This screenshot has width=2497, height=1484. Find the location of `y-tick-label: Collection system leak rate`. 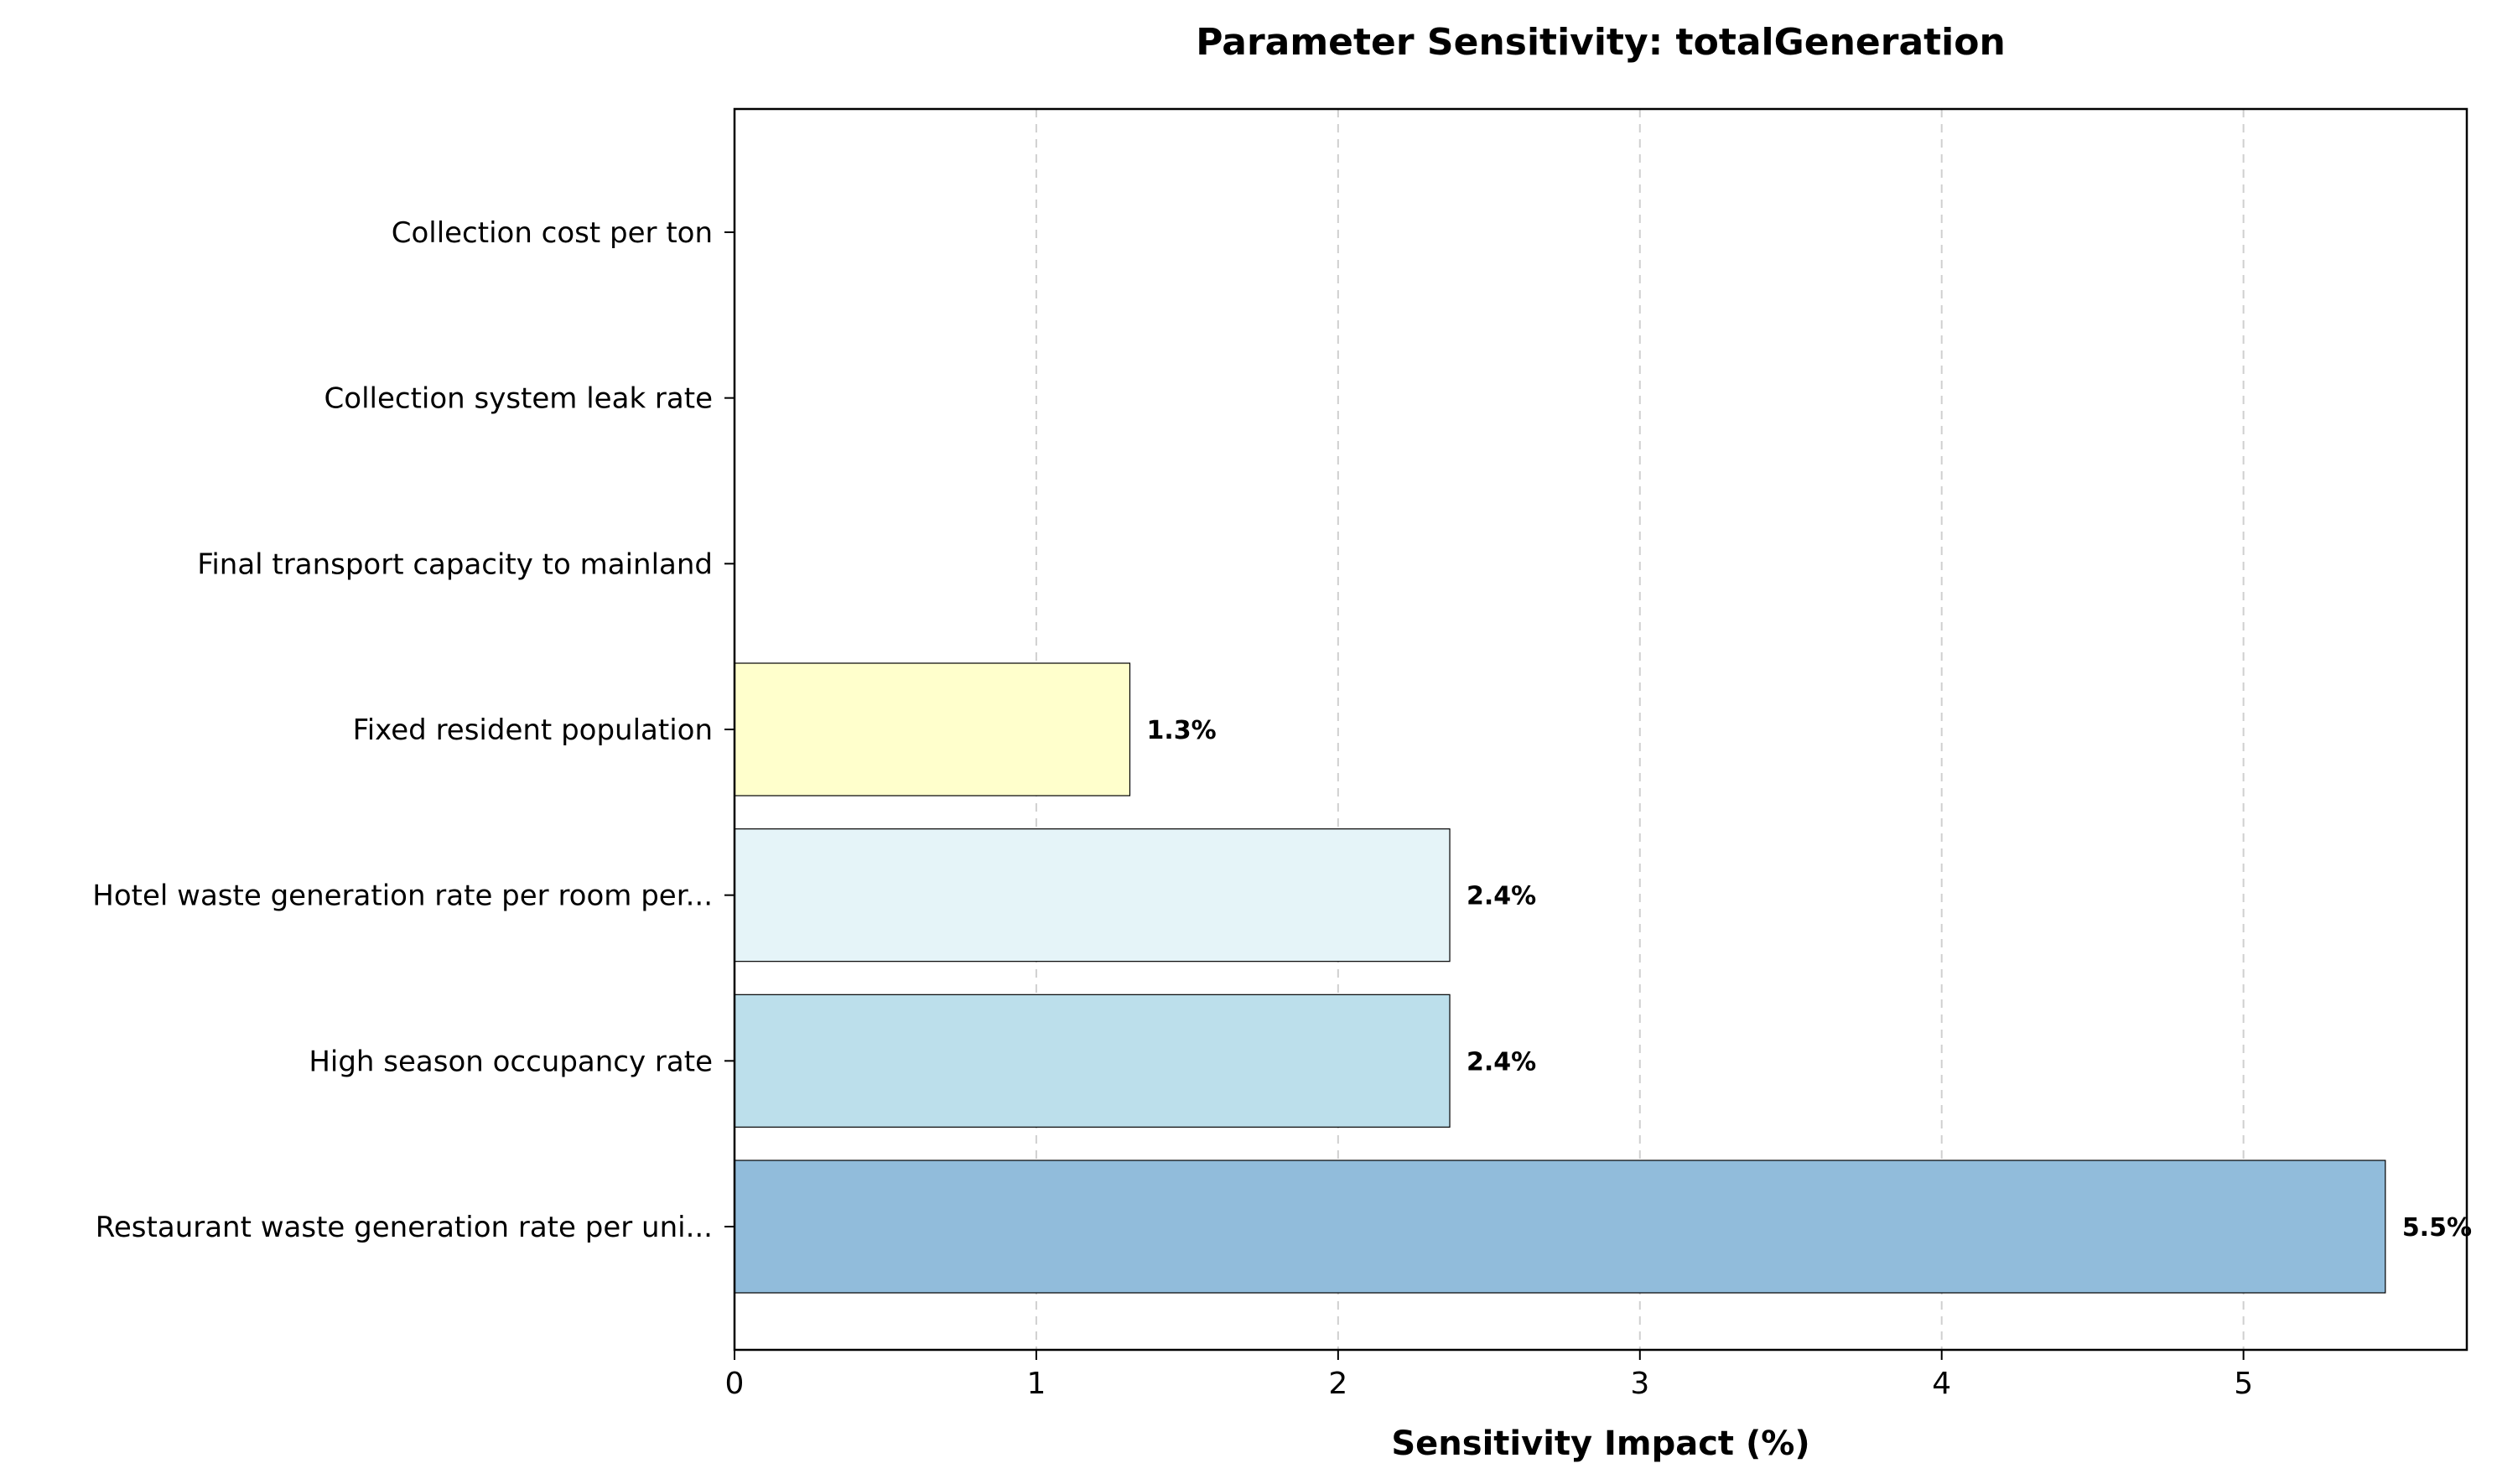

y-tick-label: Collection system leak rate is located at coordinates (518, 399).